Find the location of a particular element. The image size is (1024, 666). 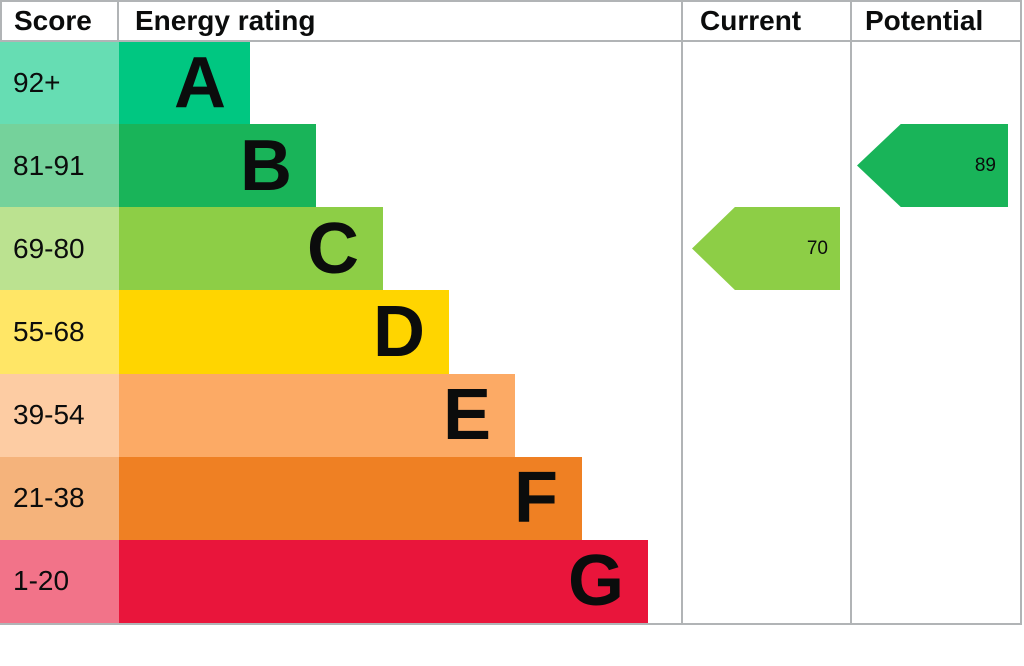

header-score: Score is located at coordinates (53, 20).